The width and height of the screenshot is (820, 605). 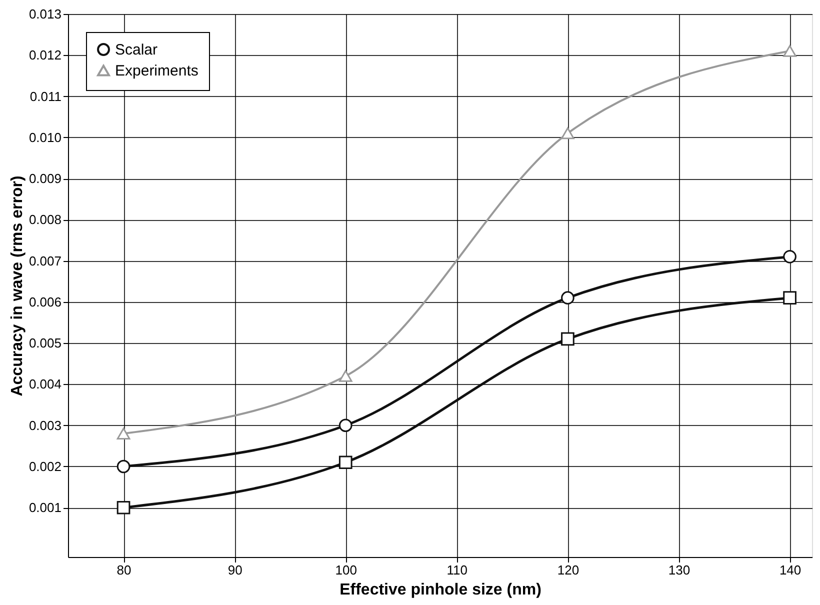 I want to click on y-tick-label: 0.002, so click(x=45, y=466).